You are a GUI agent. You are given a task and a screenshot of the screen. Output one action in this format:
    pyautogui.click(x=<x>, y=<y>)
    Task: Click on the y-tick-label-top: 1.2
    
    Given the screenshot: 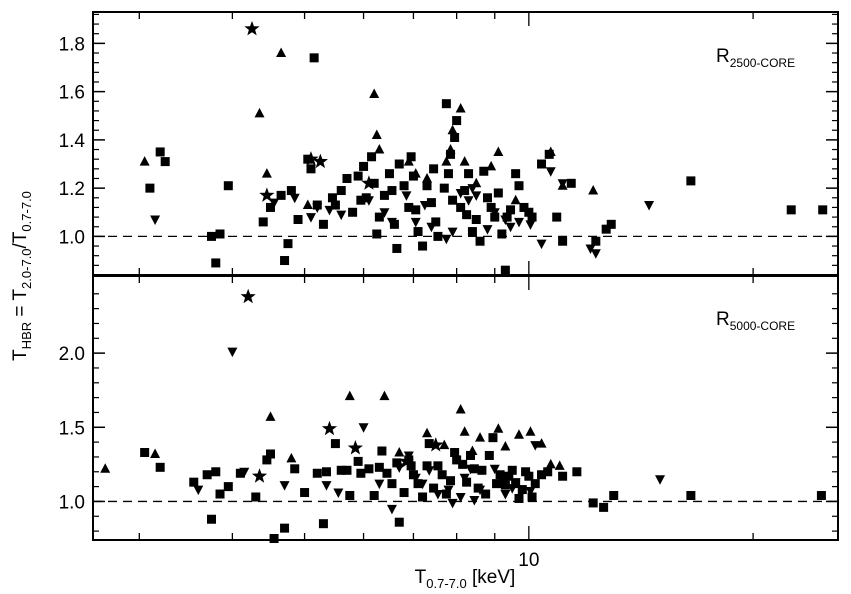 What is the action you would take?
    pyautogui.click(x=72, y=189)
    